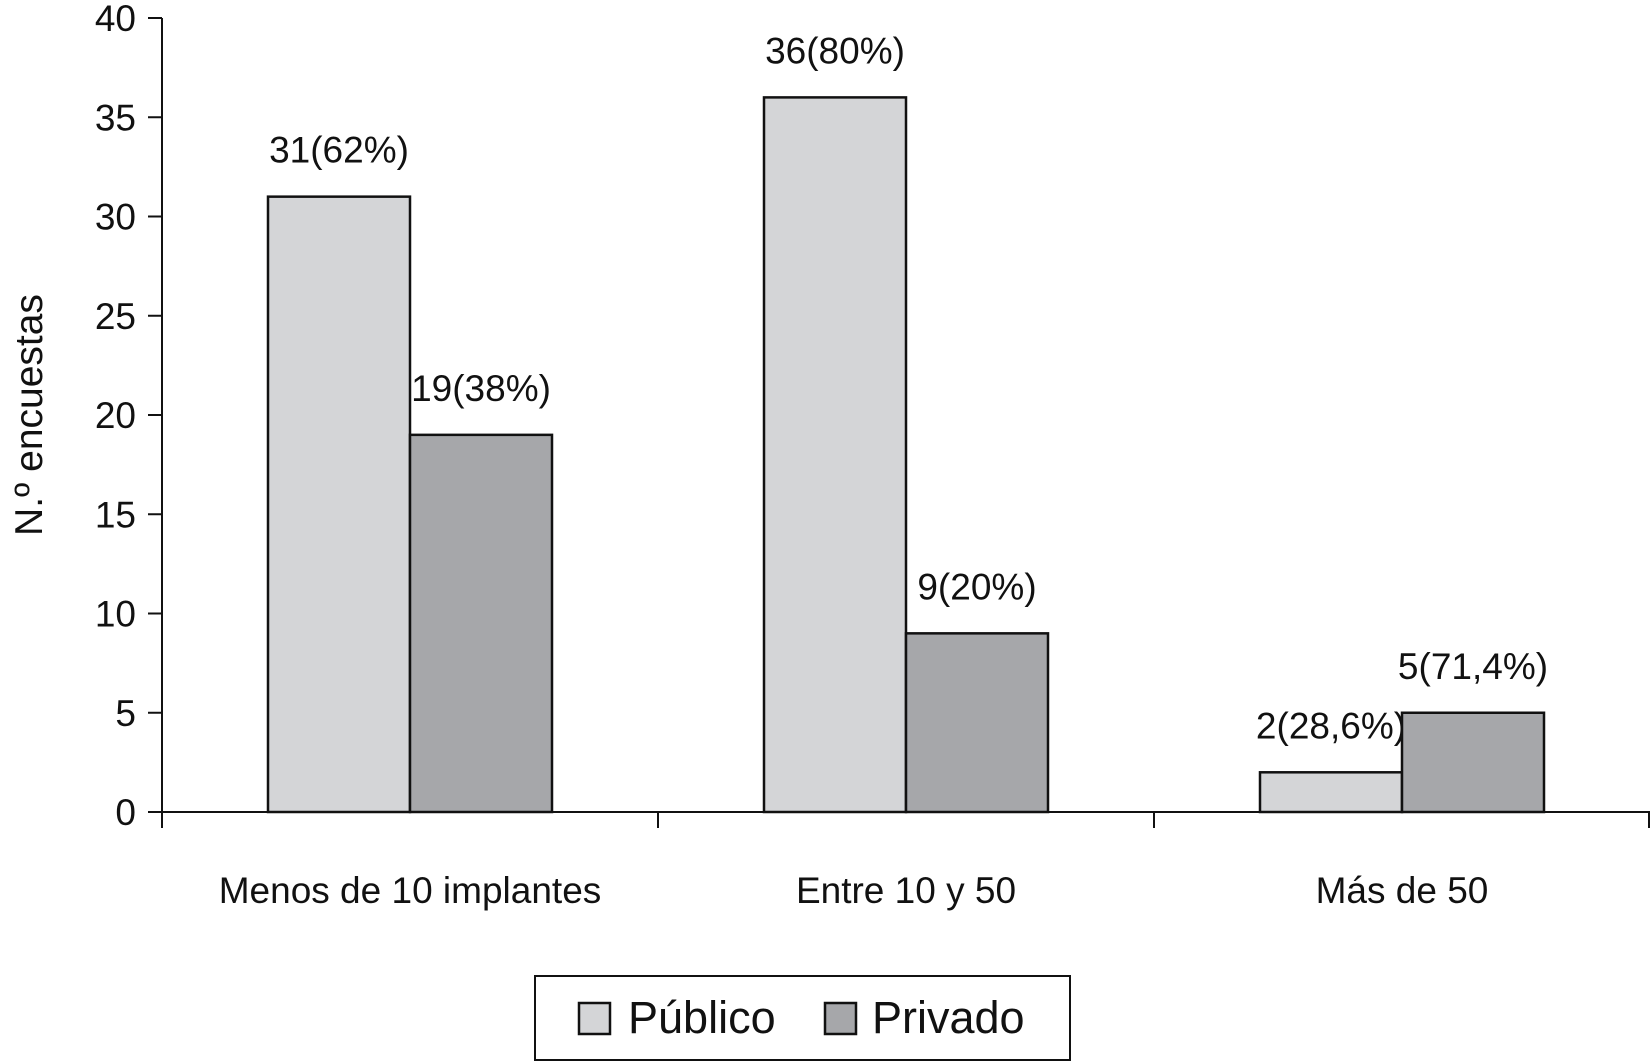 This screenshot has width=1650, height=1063. Describe the element at coordinates (835, 50) in the screenshot. I see `data-label: 36(80%)` at that location.